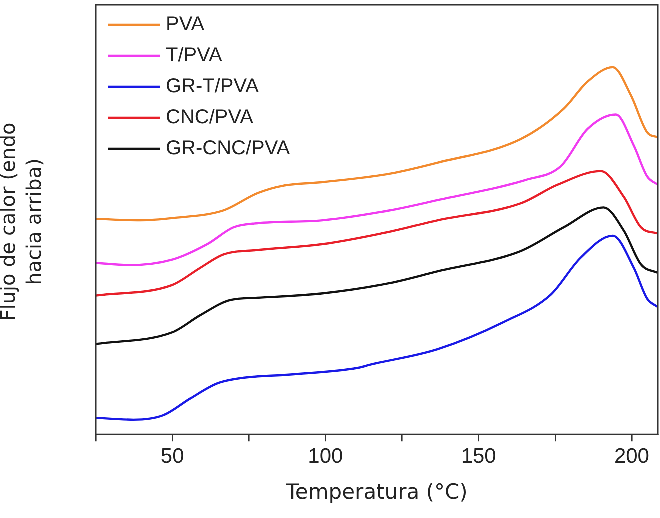 The height and width of the screenshot is (518, 660). I want to click on legend-label: GR-T/PVA, so click(213, 87).